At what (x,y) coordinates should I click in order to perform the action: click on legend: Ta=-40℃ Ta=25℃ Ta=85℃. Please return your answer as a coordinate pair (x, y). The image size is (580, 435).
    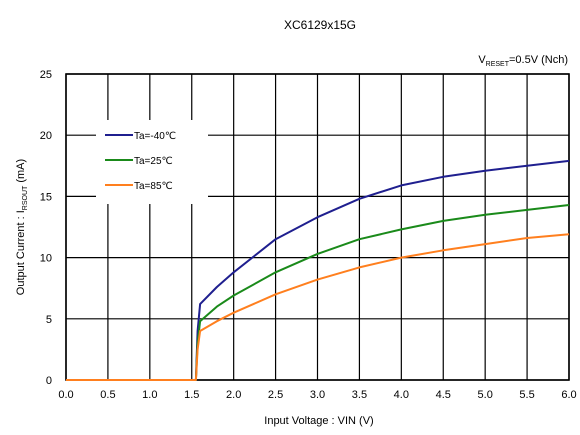
    Looking at the image, I should click on (152, 162).